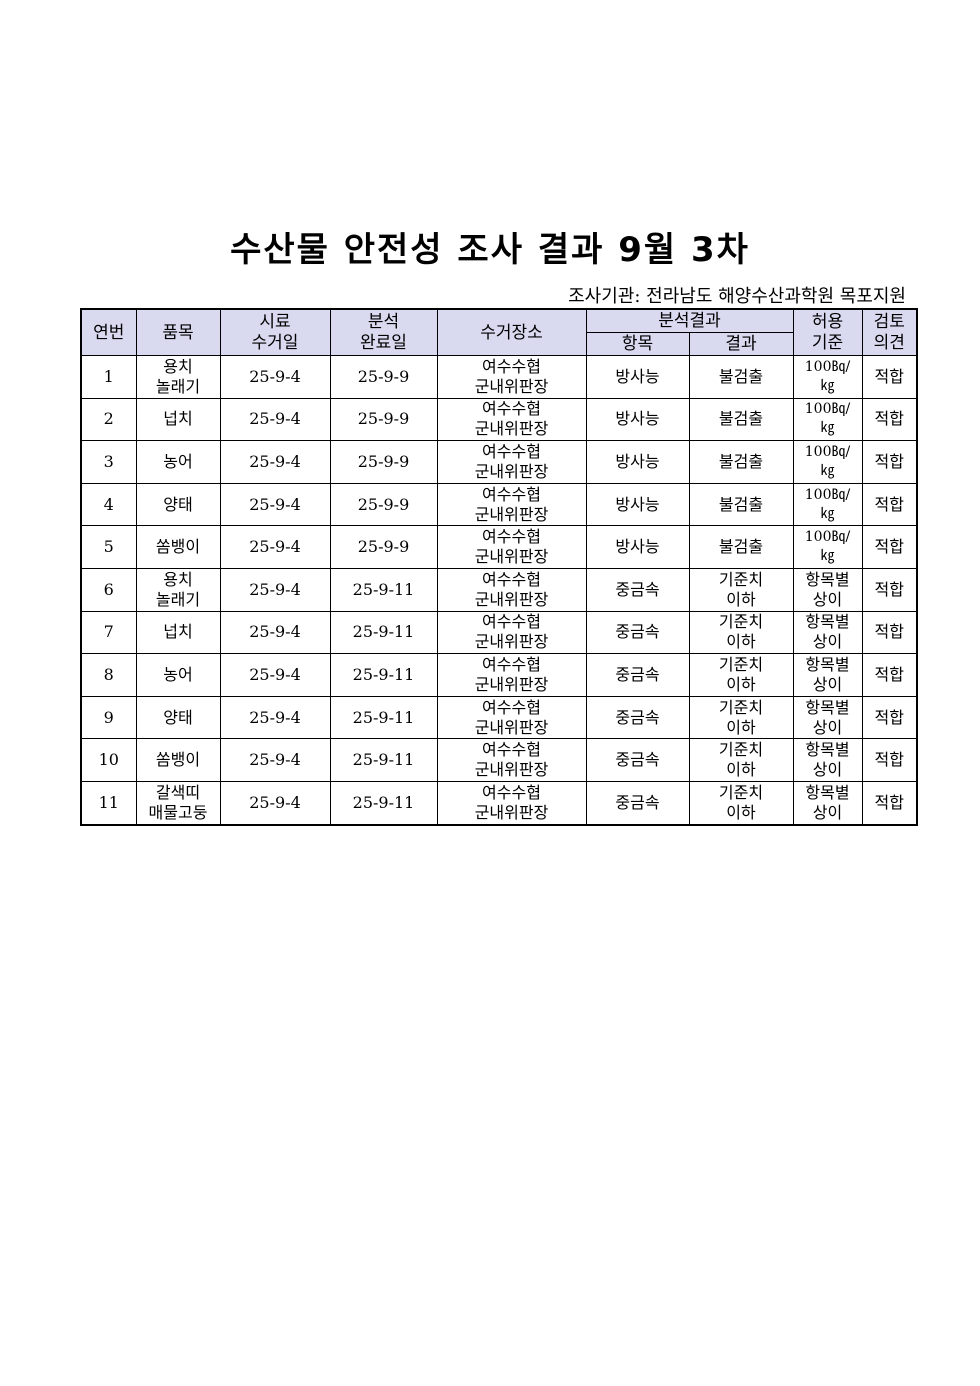 This screenshot has height=1386, width=980. Describe the element at coordinates (511, 332) in the screenshot. I see `header-place: 수거장소` at that location.